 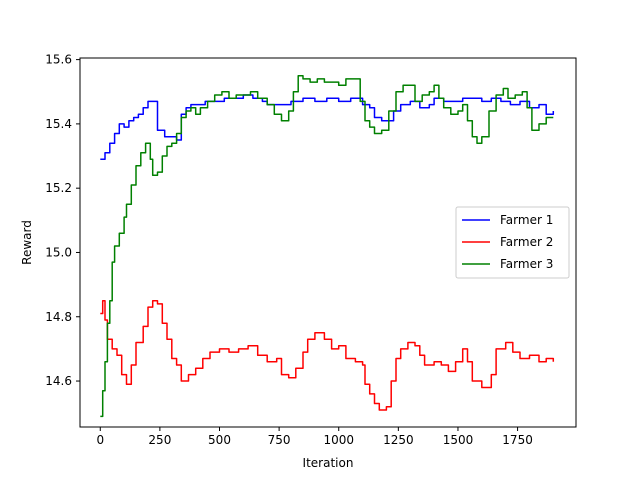 What do you see at coordinates (100, 440) in the screenshot?
I see `x-tick-label: 0` at bounding box center [100, 440].